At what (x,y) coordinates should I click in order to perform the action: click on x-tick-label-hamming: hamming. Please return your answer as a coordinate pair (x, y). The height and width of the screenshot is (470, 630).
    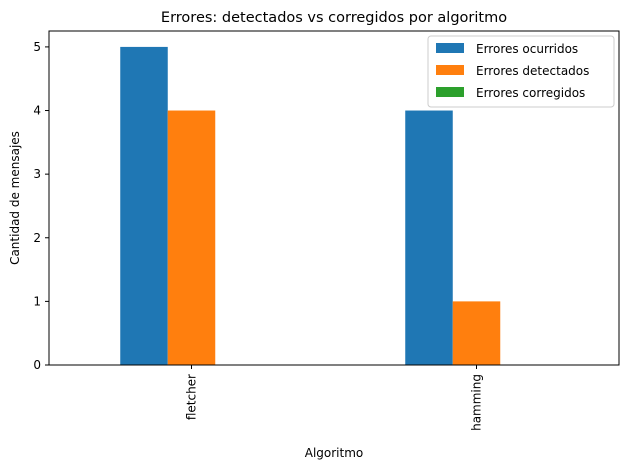
    Looking at the image, I should click on (477, 402).